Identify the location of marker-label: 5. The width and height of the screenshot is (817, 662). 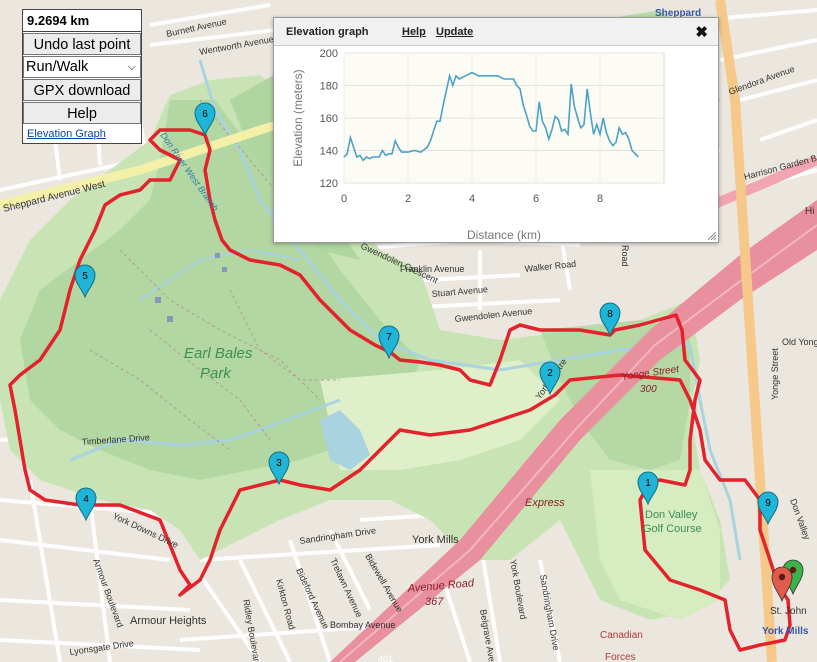
(85, 276).